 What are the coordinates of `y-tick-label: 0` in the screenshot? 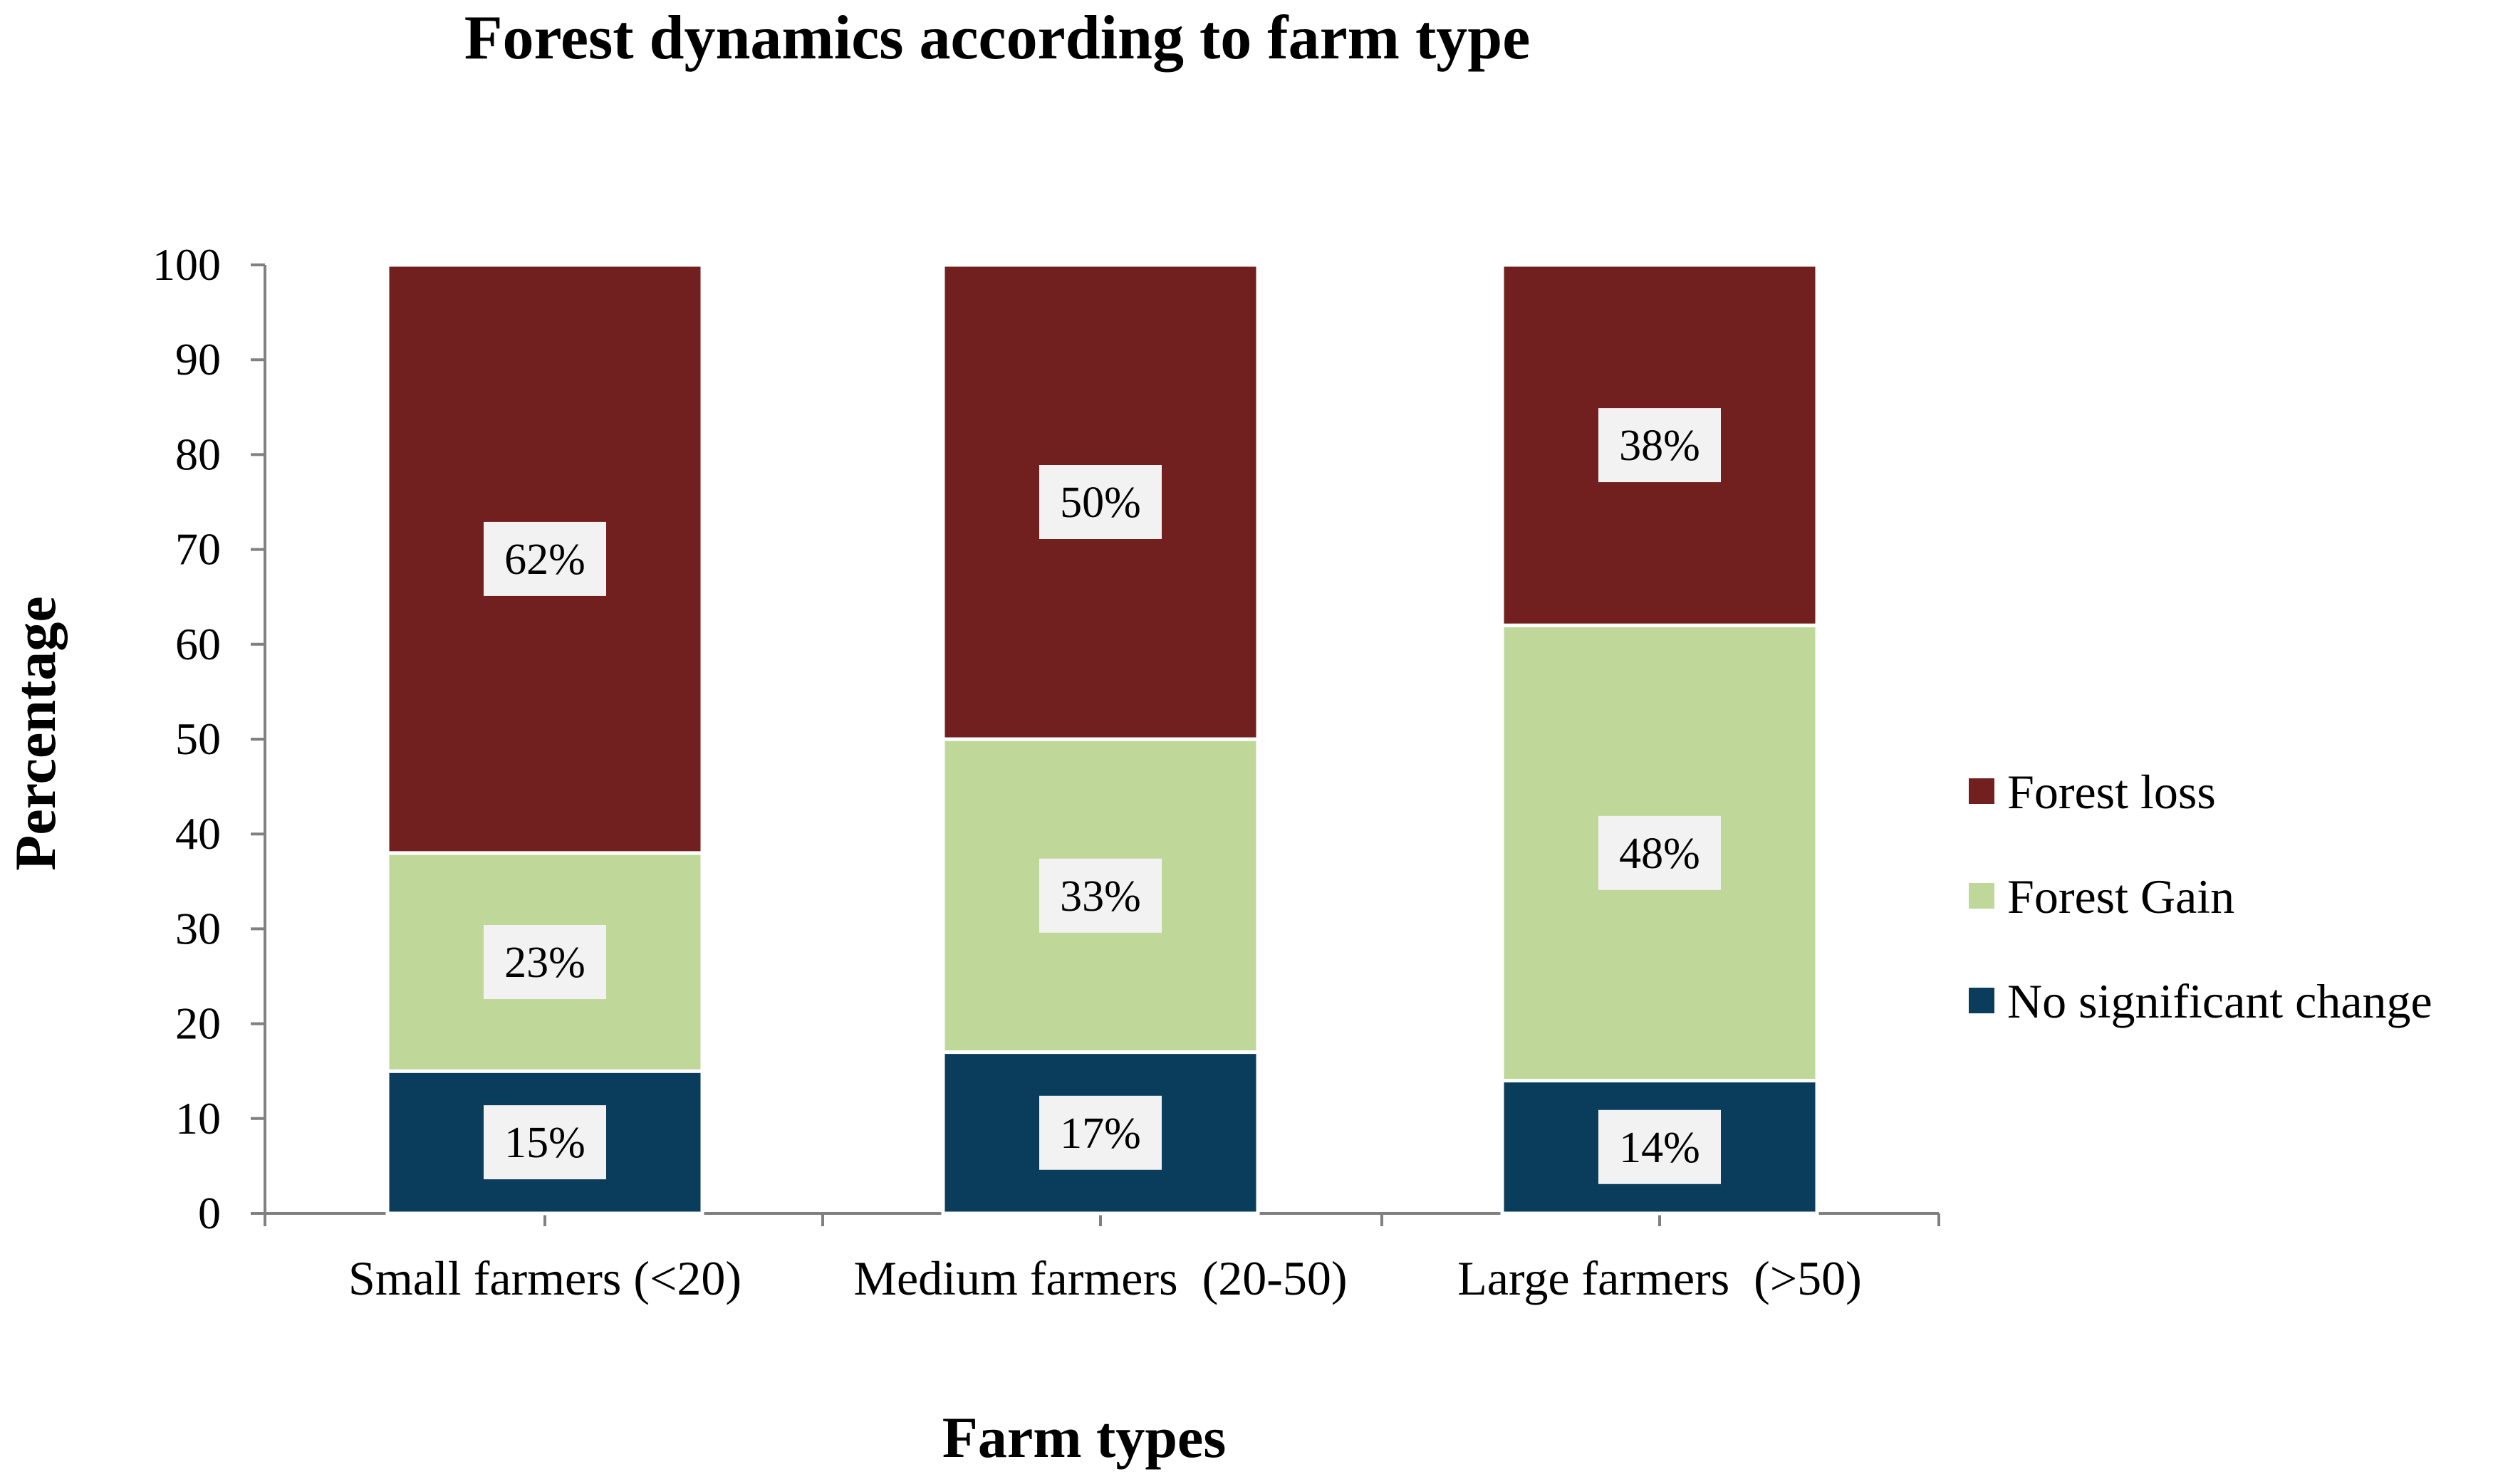 It's located at (210, 1213).